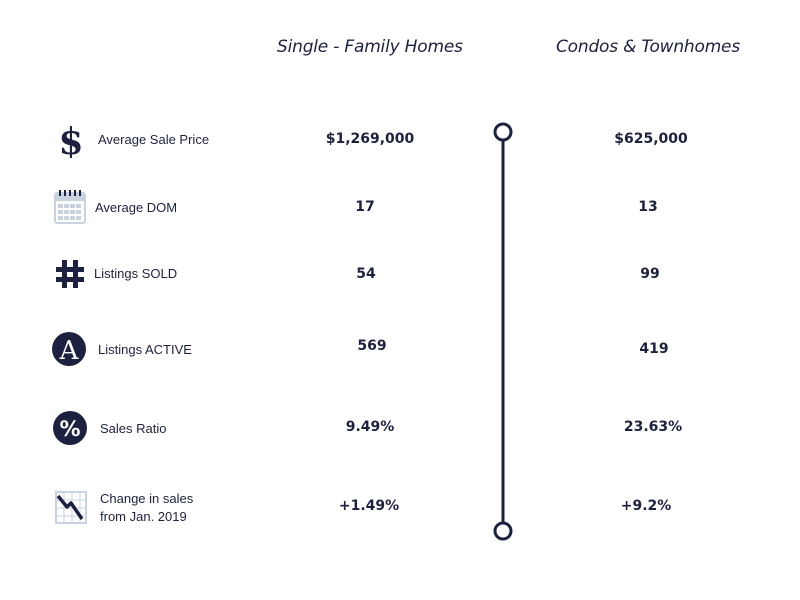 The width and height of the screenshot is (800, 600). I want to click on label-change-in-sales-line1: Change in sales, so click(147, 498).